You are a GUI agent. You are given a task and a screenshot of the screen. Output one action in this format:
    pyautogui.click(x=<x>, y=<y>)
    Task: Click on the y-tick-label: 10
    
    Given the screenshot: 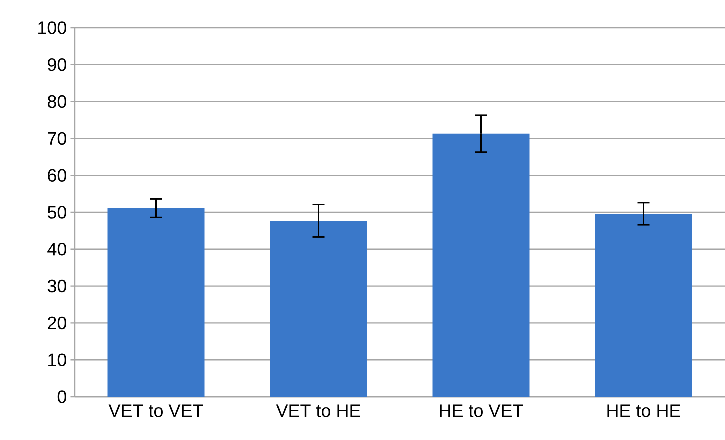 What is the action you would take?
    pyautogui.click(x=57, y=360)
    